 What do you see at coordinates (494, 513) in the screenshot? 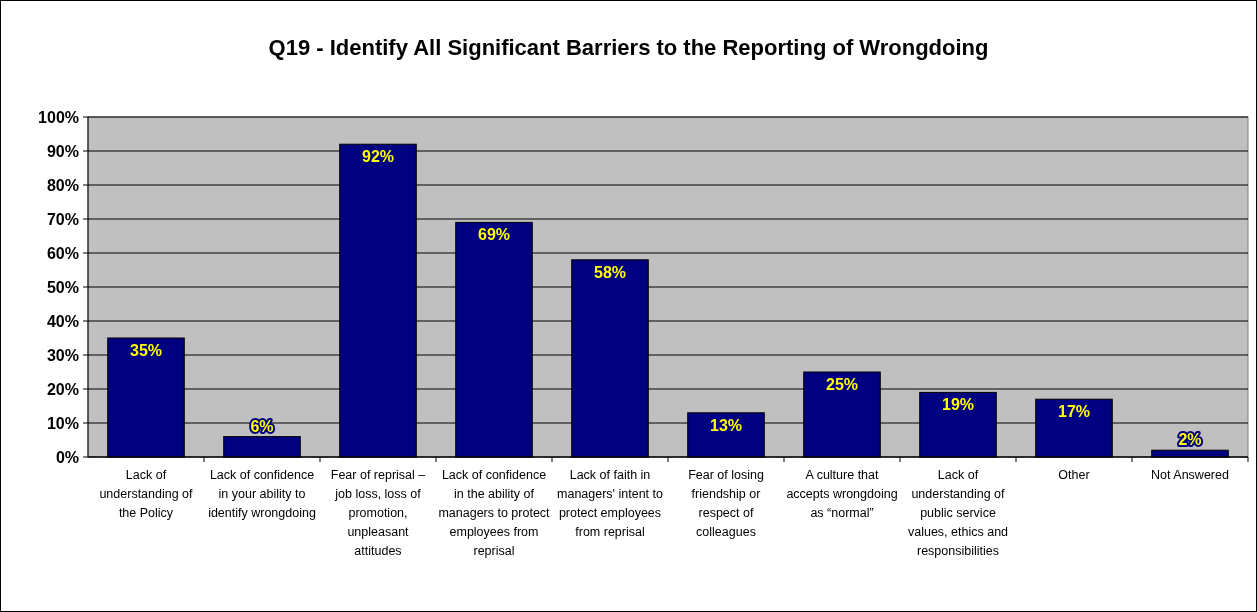
I see `x-tick-label: Lack of confidence in the ability of managers to protect employees from reprisal` at bounding box center [494, 513].